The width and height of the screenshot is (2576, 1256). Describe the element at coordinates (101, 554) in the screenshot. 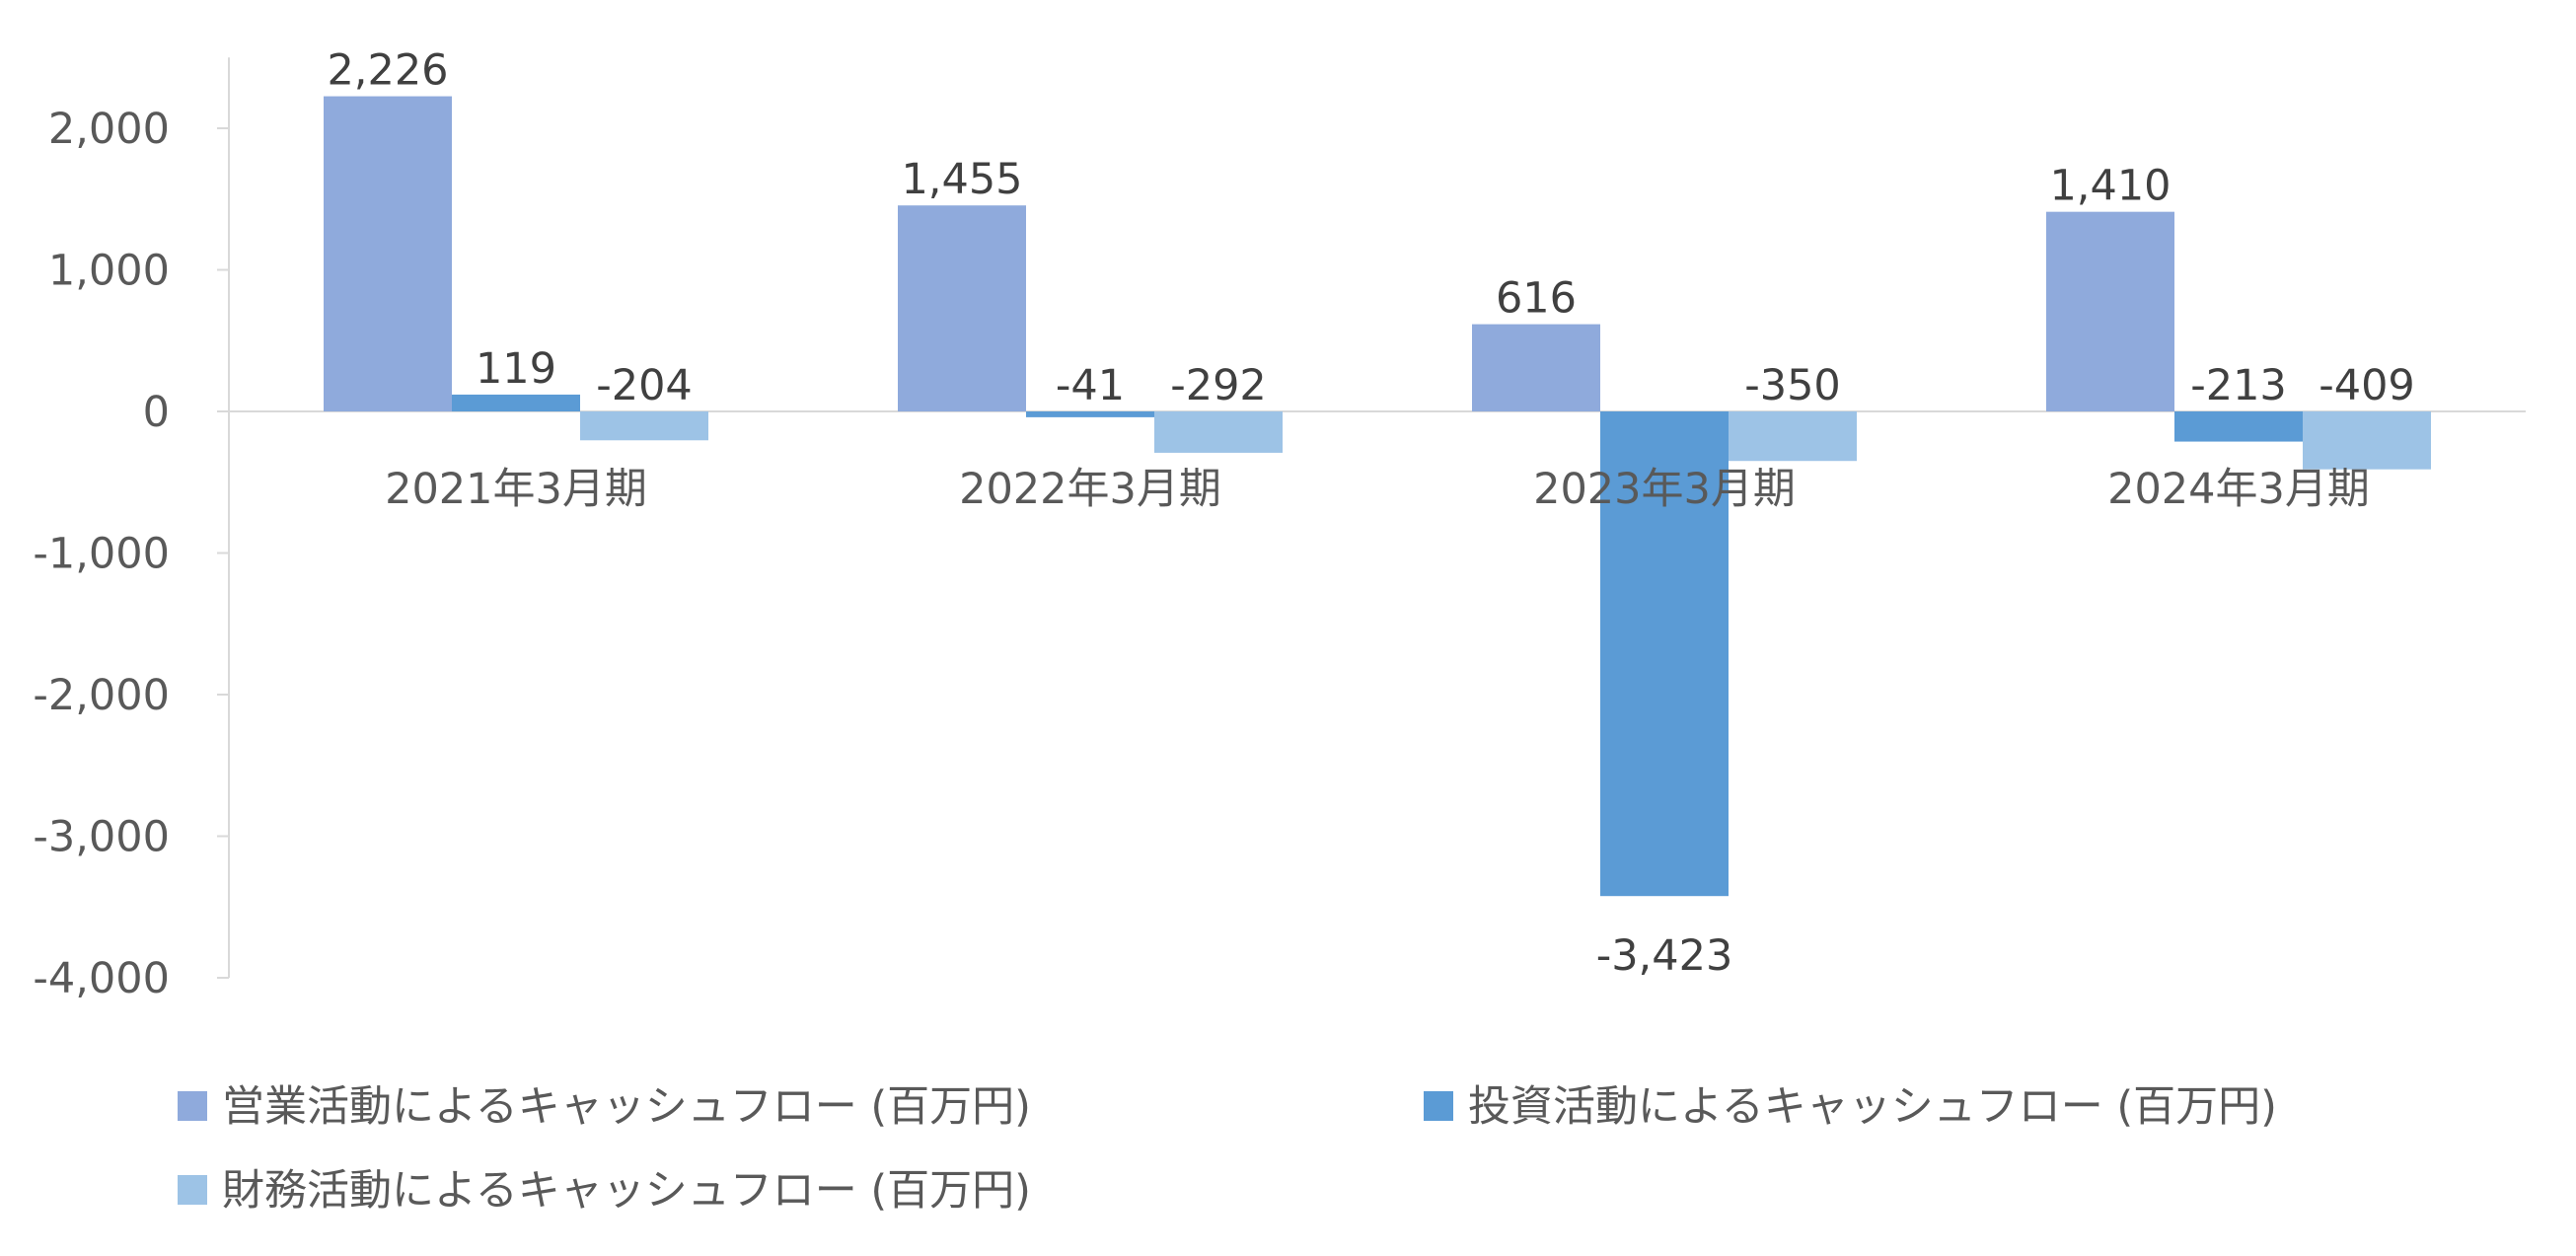

I see `y-tick-label: -1,000` at that location.